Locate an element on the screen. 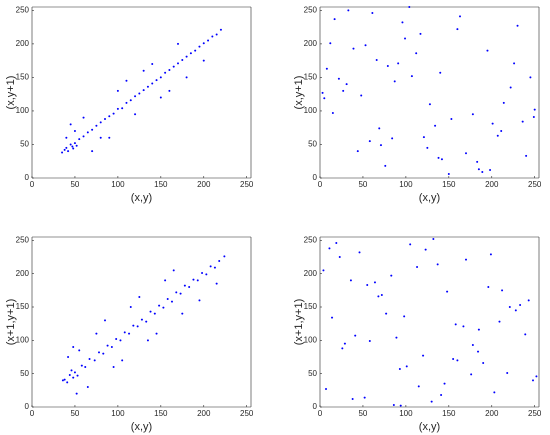  y-tick-label: 200 is located at coordinates (23, 273).